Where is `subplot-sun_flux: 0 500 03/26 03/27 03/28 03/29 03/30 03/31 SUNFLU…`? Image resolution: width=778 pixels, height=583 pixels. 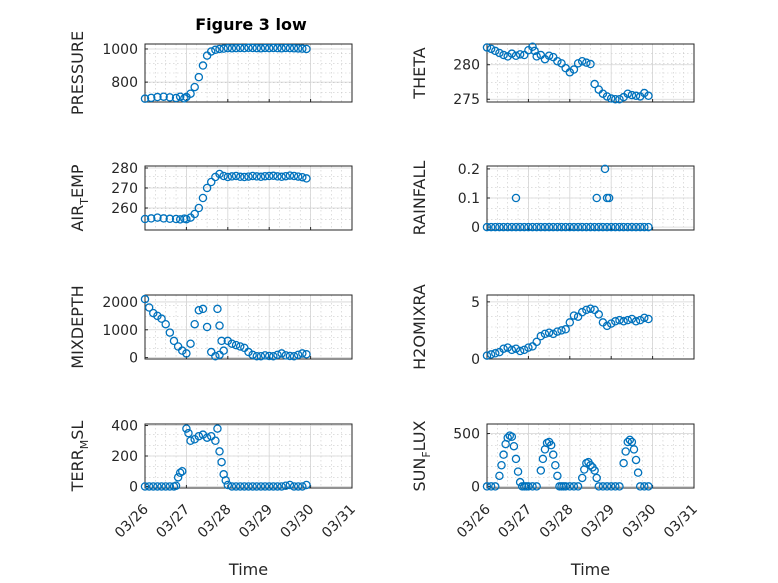 subplot-sun_flux: 0 500 03/26 03/27 03/28 03/29 03/30 03/31 SUNFLU… is located at coordinates (555, 499).